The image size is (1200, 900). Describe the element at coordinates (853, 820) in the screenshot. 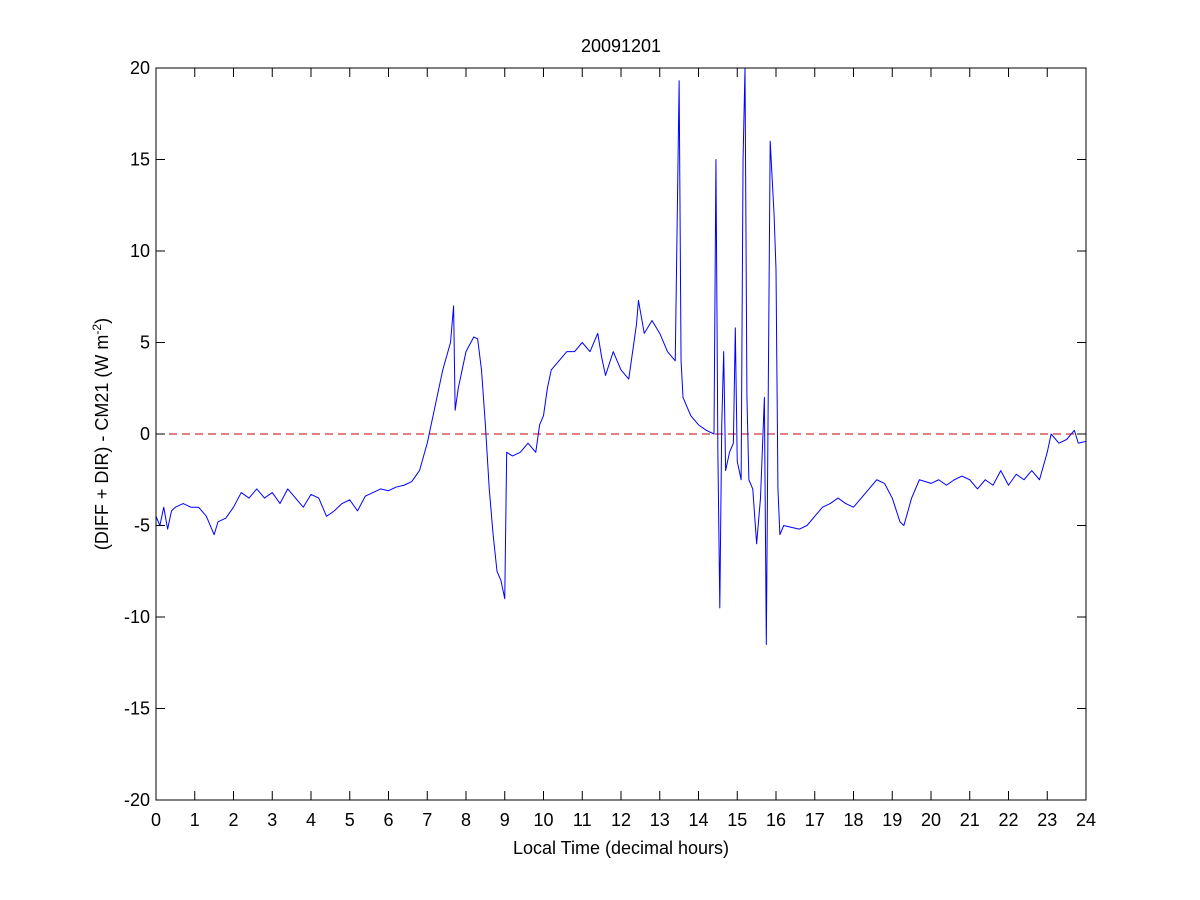

I see `x-tick-label: 18` at that location.